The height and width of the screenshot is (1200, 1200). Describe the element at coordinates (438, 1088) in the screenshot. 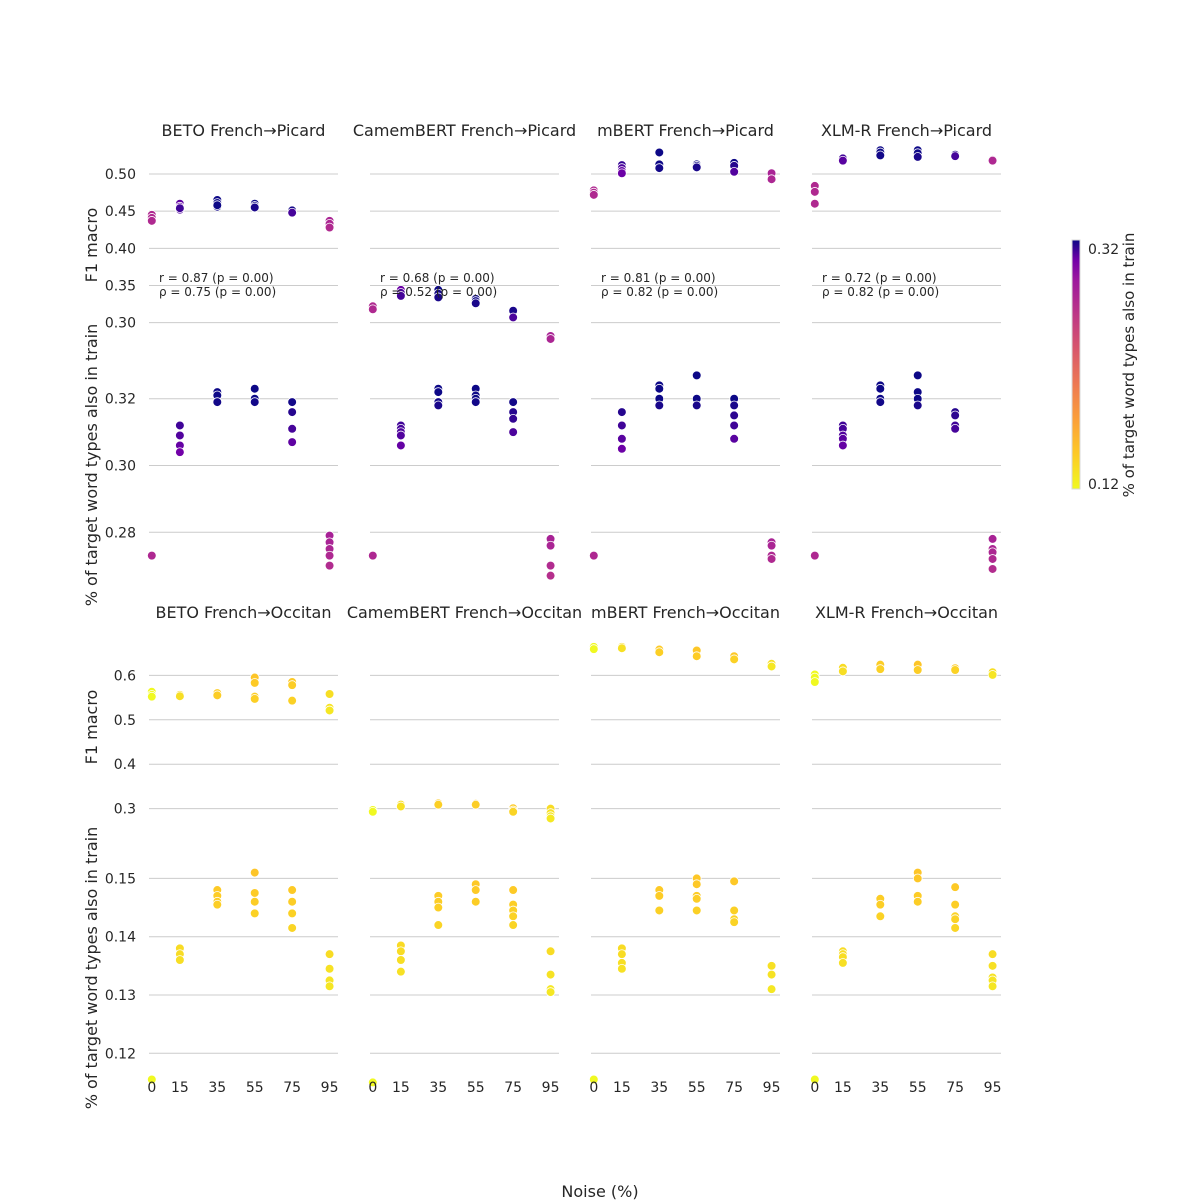

I see `x-tick-label: 35` at that location.